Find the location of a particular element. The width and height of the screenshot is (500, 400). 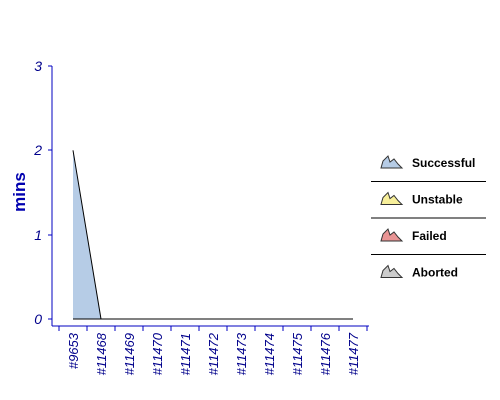

x-tick-label: #11475 is located at coordinates (297, 353).